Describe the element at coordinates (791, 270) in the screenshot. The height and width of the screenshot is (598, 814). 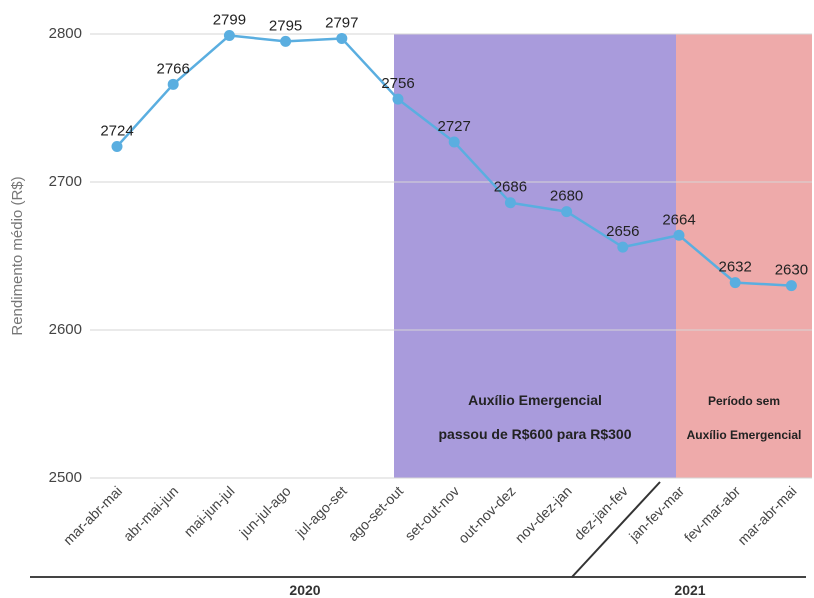
I see `data-label-12: 2630` at that location.